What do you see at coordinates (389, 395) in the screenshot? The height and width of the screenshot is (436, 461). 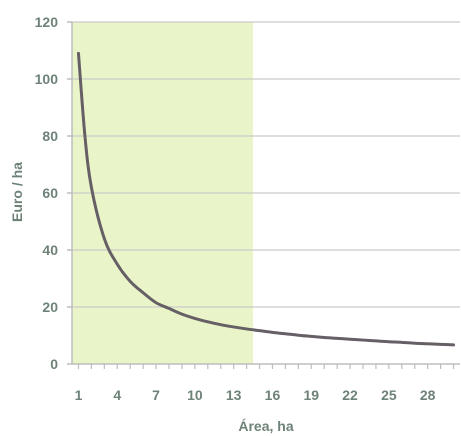 I see `x-tick-label: 25` at bounding box center [389, 395].